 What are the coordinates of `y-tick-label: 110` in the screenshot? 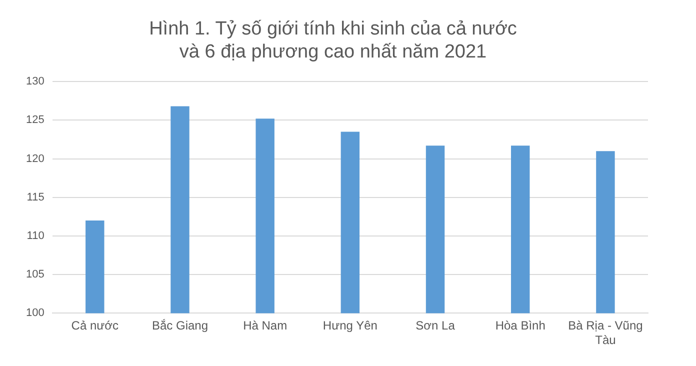 It's located at (35, 236).